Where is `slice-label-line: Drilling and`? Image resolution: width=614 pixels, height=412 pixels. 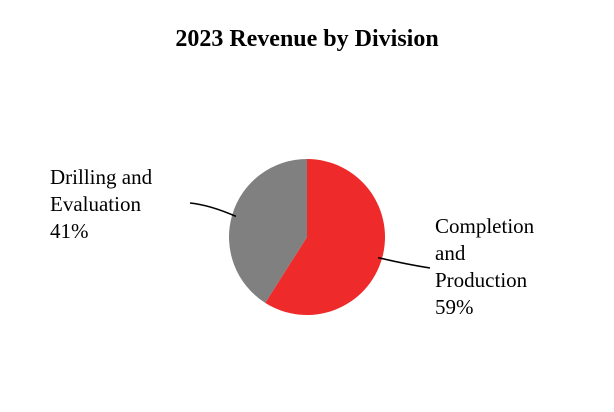 slice-label-line: Drilling and is located at coordinates (101, 177).